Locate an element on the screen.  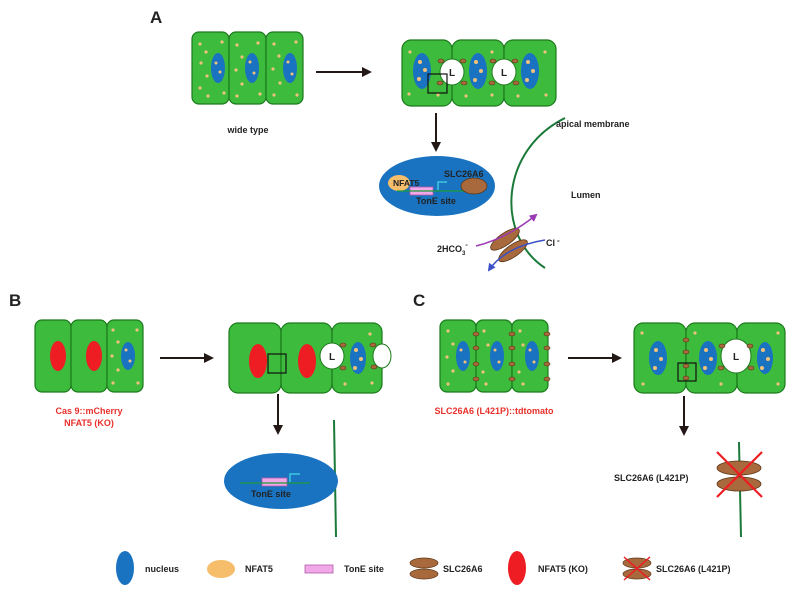
mutant-transporter is located at coordinates (739, 474).